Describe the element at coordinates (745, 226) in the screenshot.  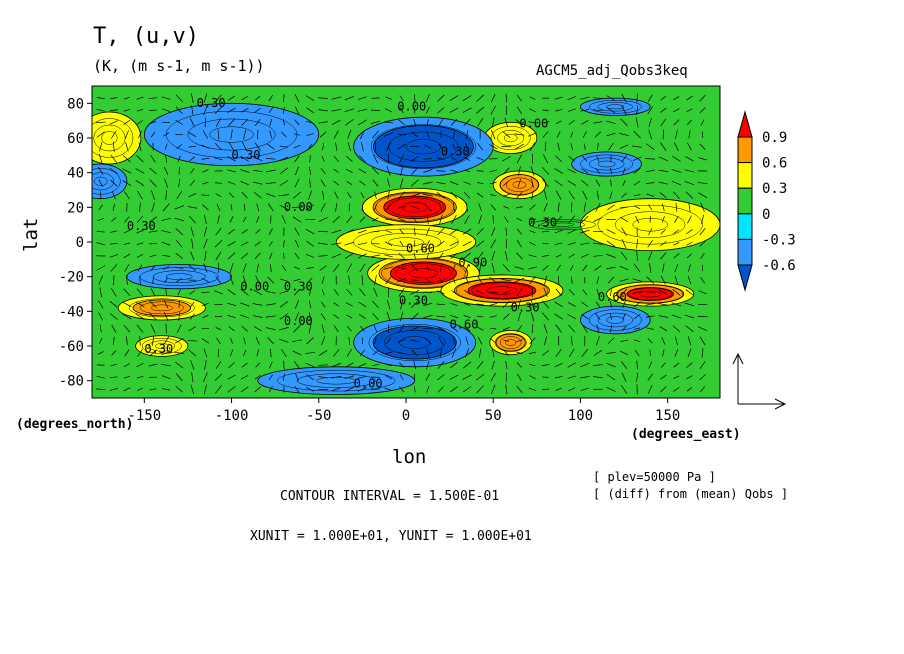
I see `colorbar-band` at that location.